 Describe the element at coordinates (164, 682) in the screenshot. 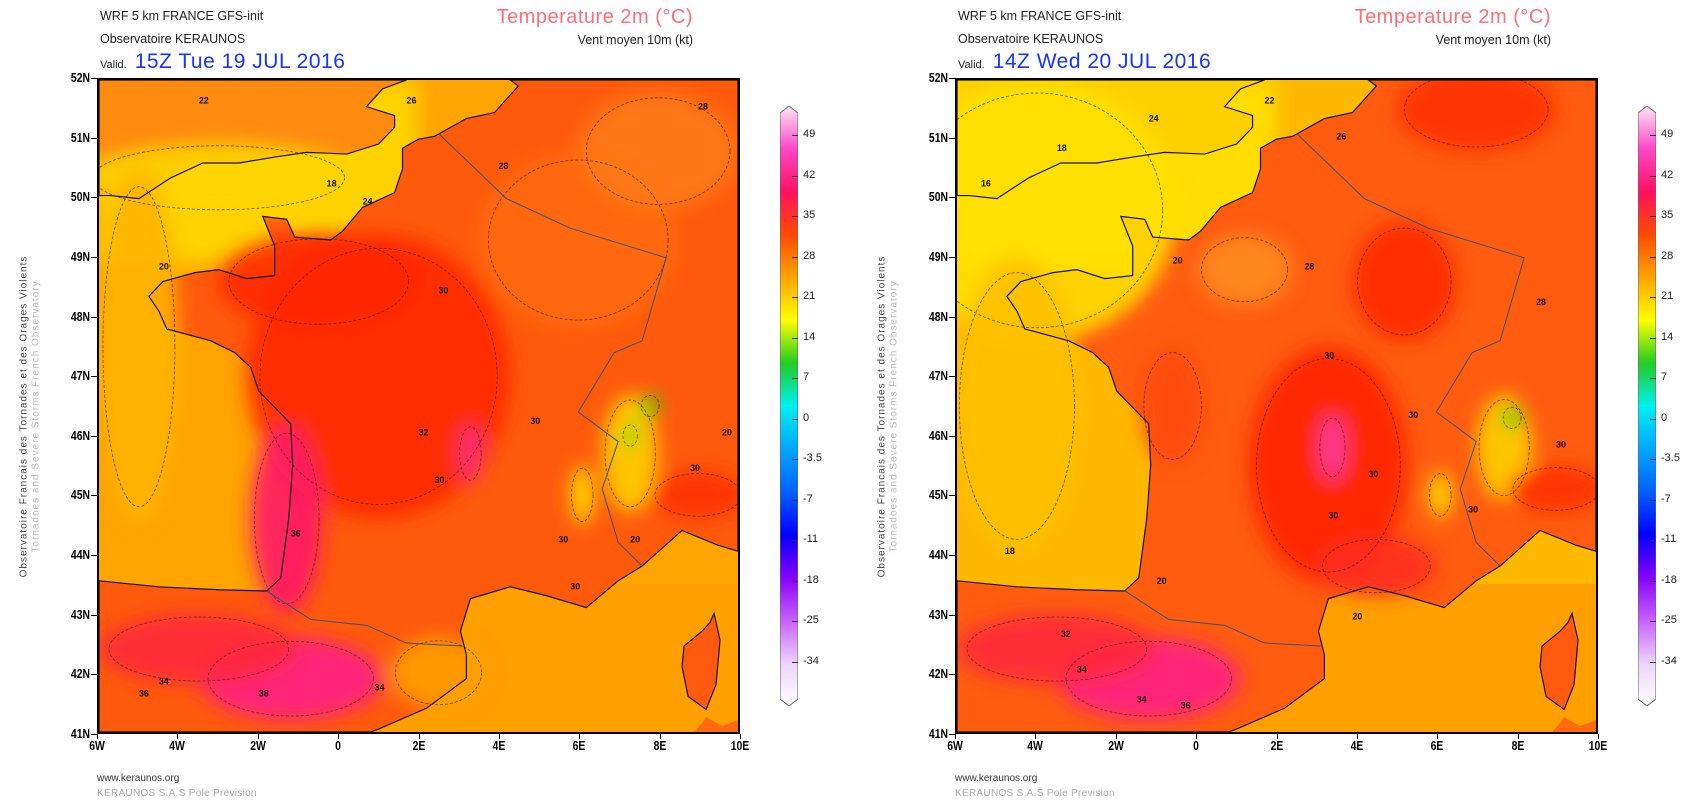

I see `contour-label: 34` at that location.